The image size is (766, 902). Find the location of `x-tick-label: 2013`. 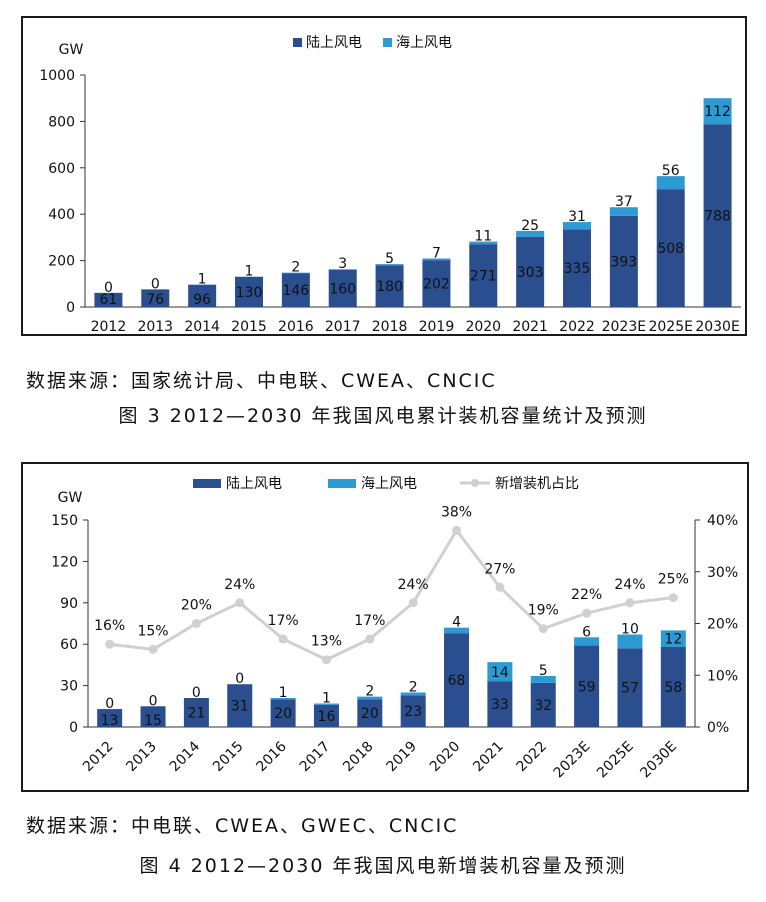

x-tick-label: 2013 is located at coordinates (155, 326).